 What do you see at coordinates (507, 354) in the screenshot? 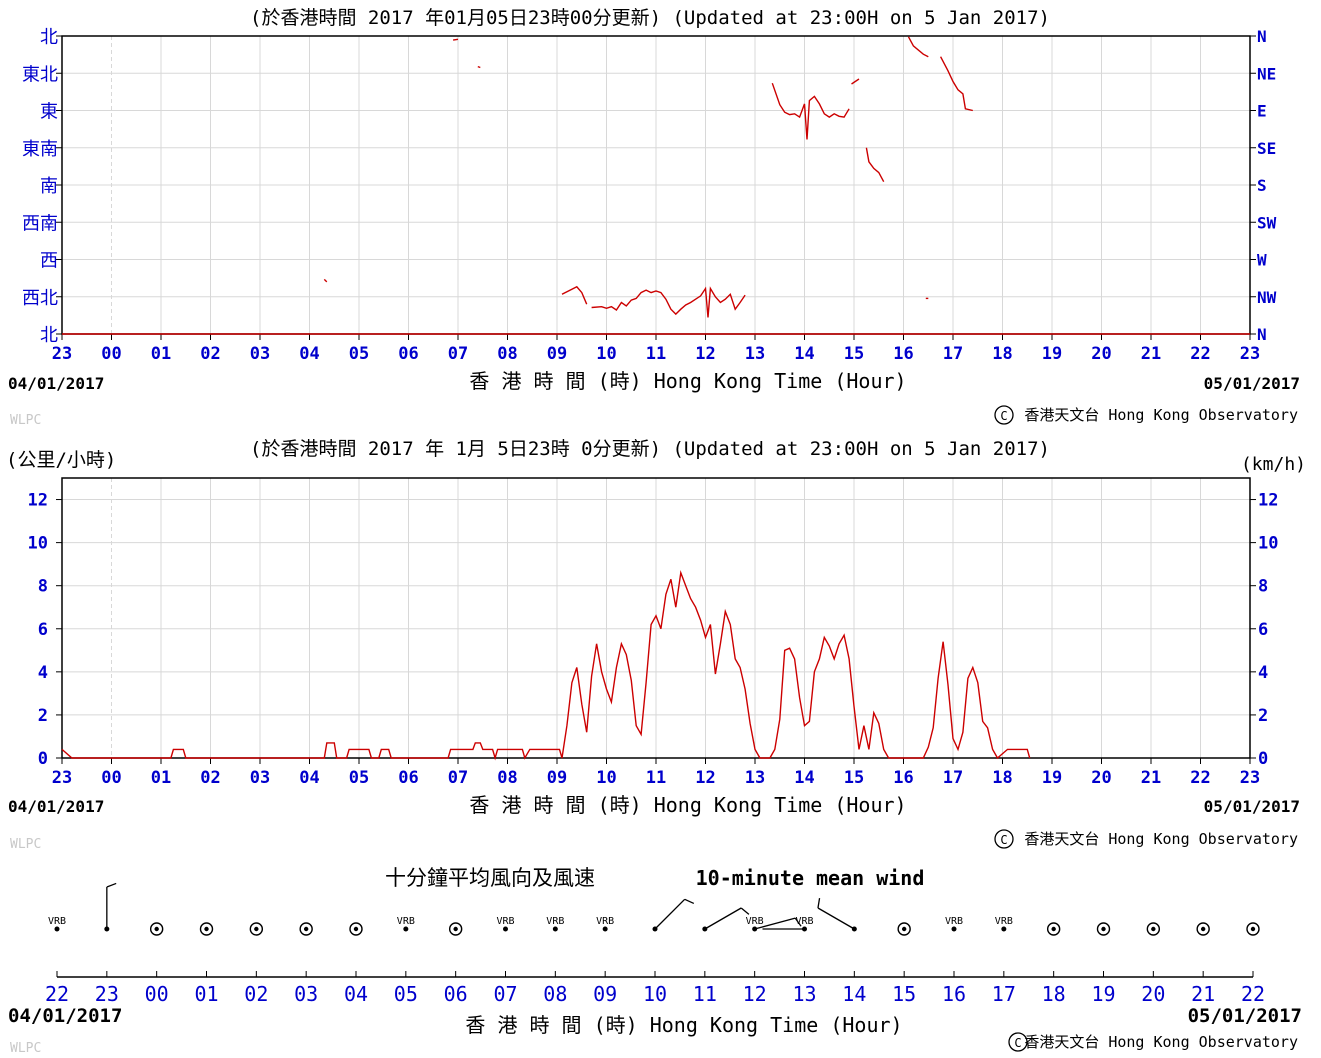
I see `direction-x-tick-label: 08` at bounding box center [507, 354].